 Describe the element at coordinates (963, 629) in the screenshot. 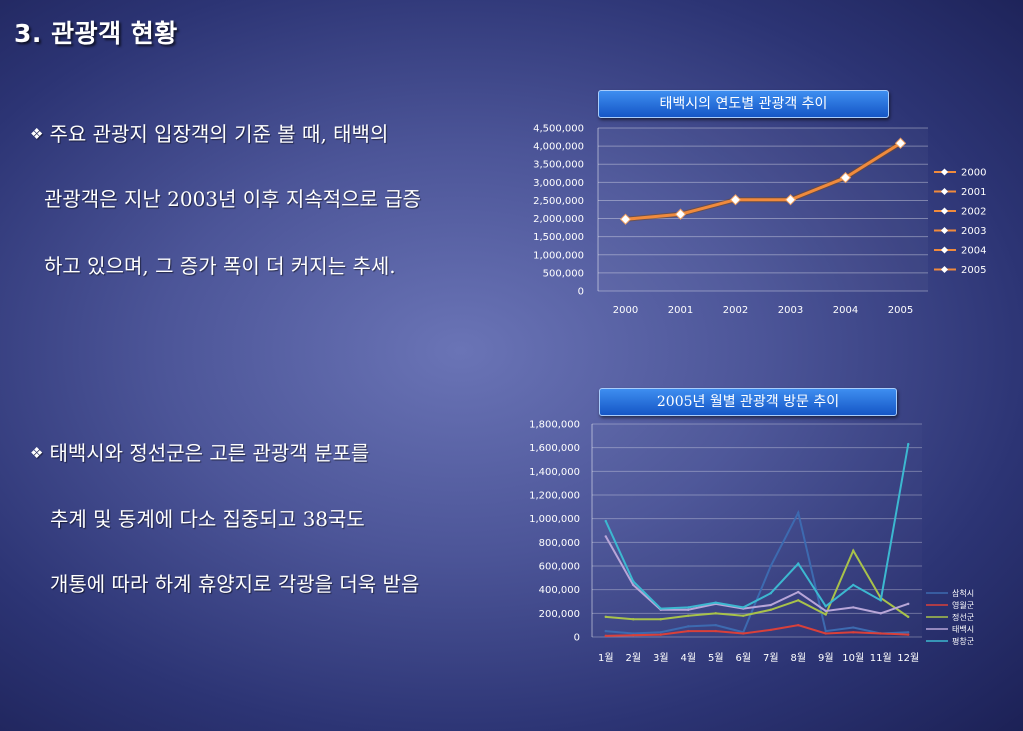

I see `monthly-legend-label: 태백시` at that location.